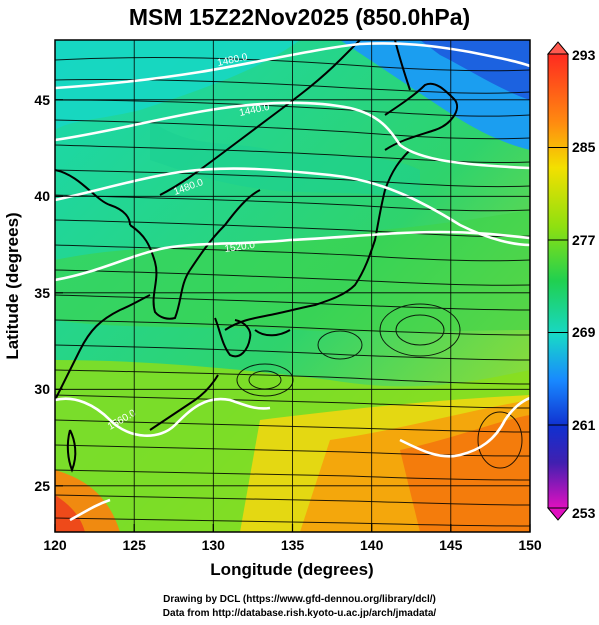  What do you see at coordinates (42, 486) in the screenshot?
I see `y-tick-label: 25` at bounding box center [42, 486].